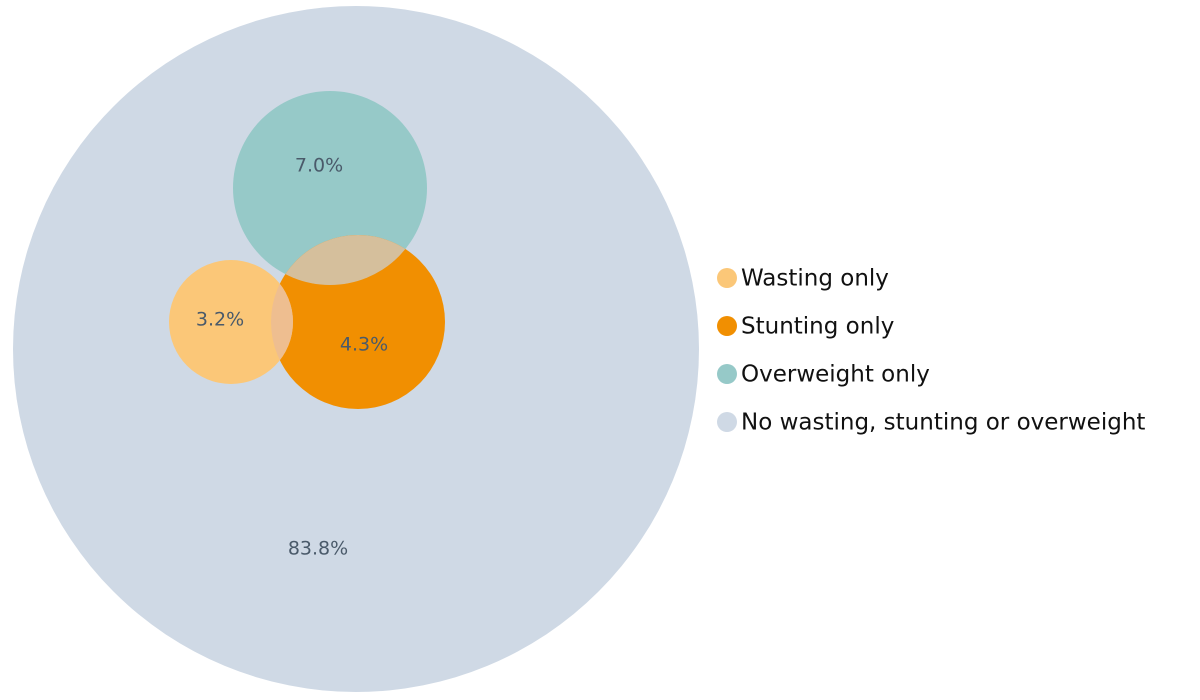 This screenshot has width=1200, height=700. Describe the element at coordinates (727, 422) in the screenshot. I see `legend-marker-none` at that location.